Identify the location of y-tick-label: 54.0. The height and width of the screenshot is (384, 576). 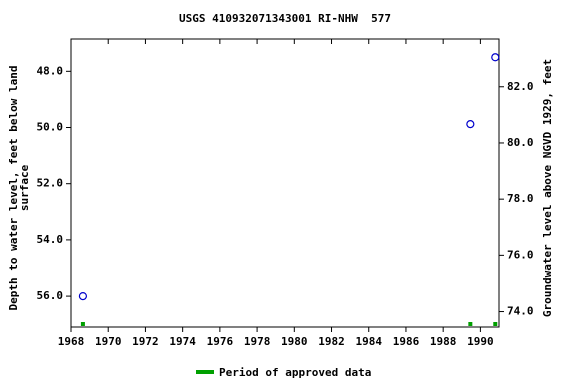
(50, 239).